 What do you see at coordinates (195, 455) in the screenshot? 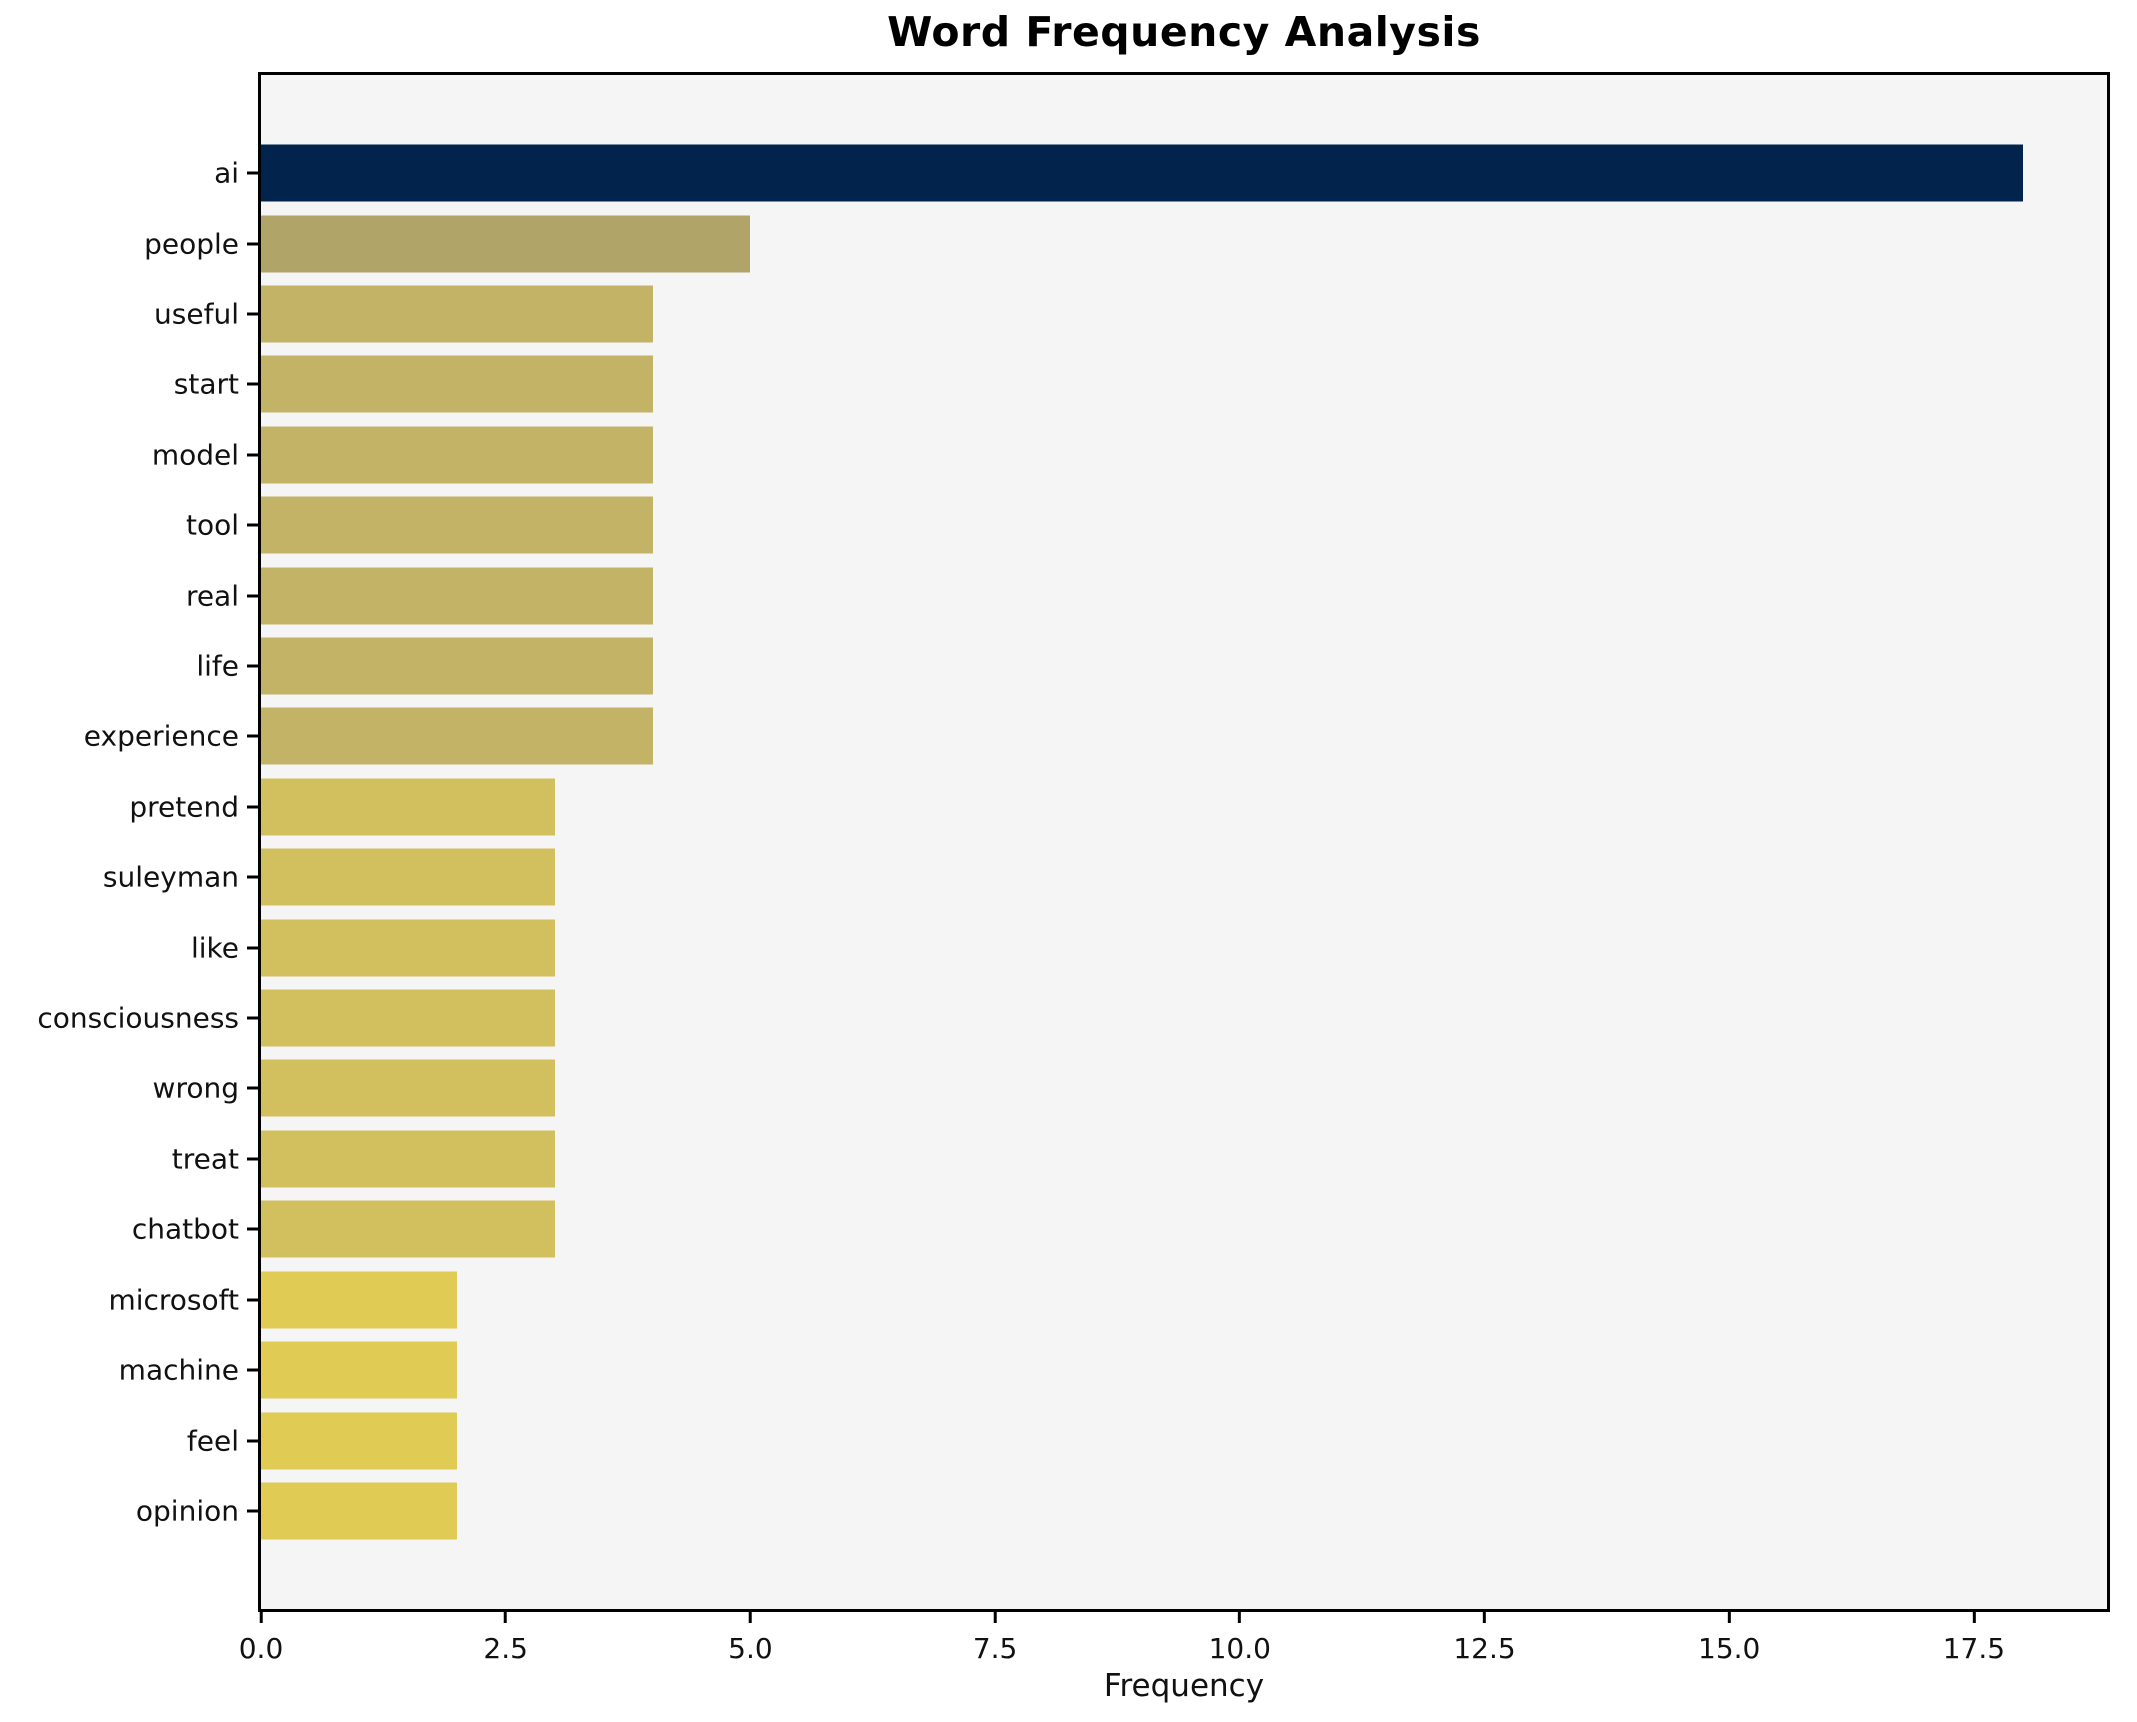
I see `y-tick-label-model: model` at bounding box center [195, 455].